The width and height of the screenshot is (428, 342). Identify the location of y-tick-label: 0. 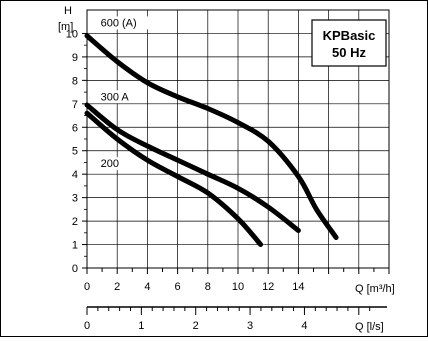
(75, 269).